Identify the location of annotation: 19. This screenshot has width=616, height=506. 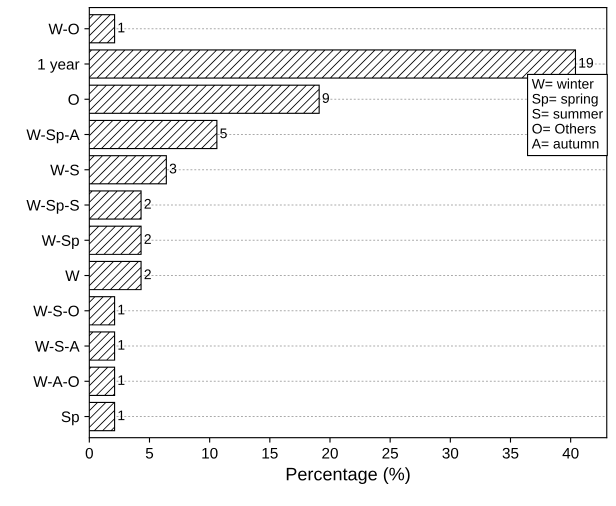
(586, 63).